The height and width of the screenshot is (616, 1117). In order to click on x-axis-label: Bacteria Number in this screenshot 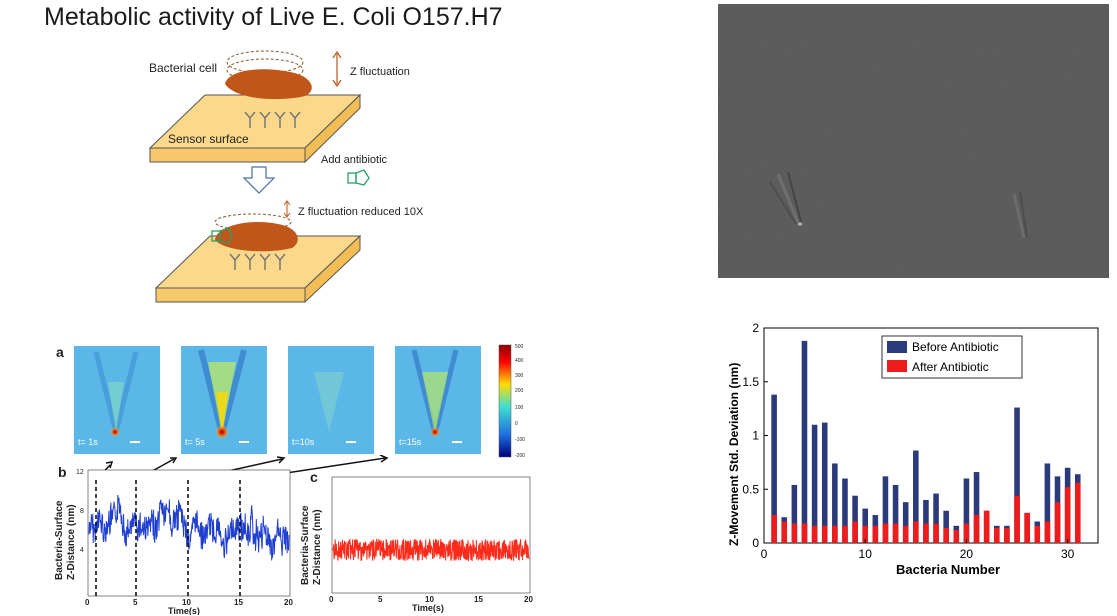, I will do `click(948, 569)`.